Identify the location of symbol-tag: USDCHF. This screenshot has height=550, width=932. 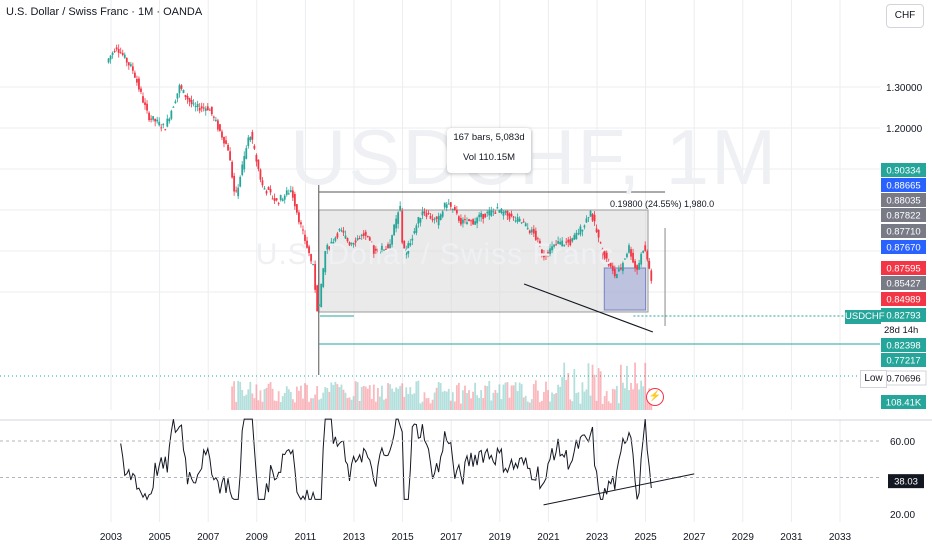
(865, 317).